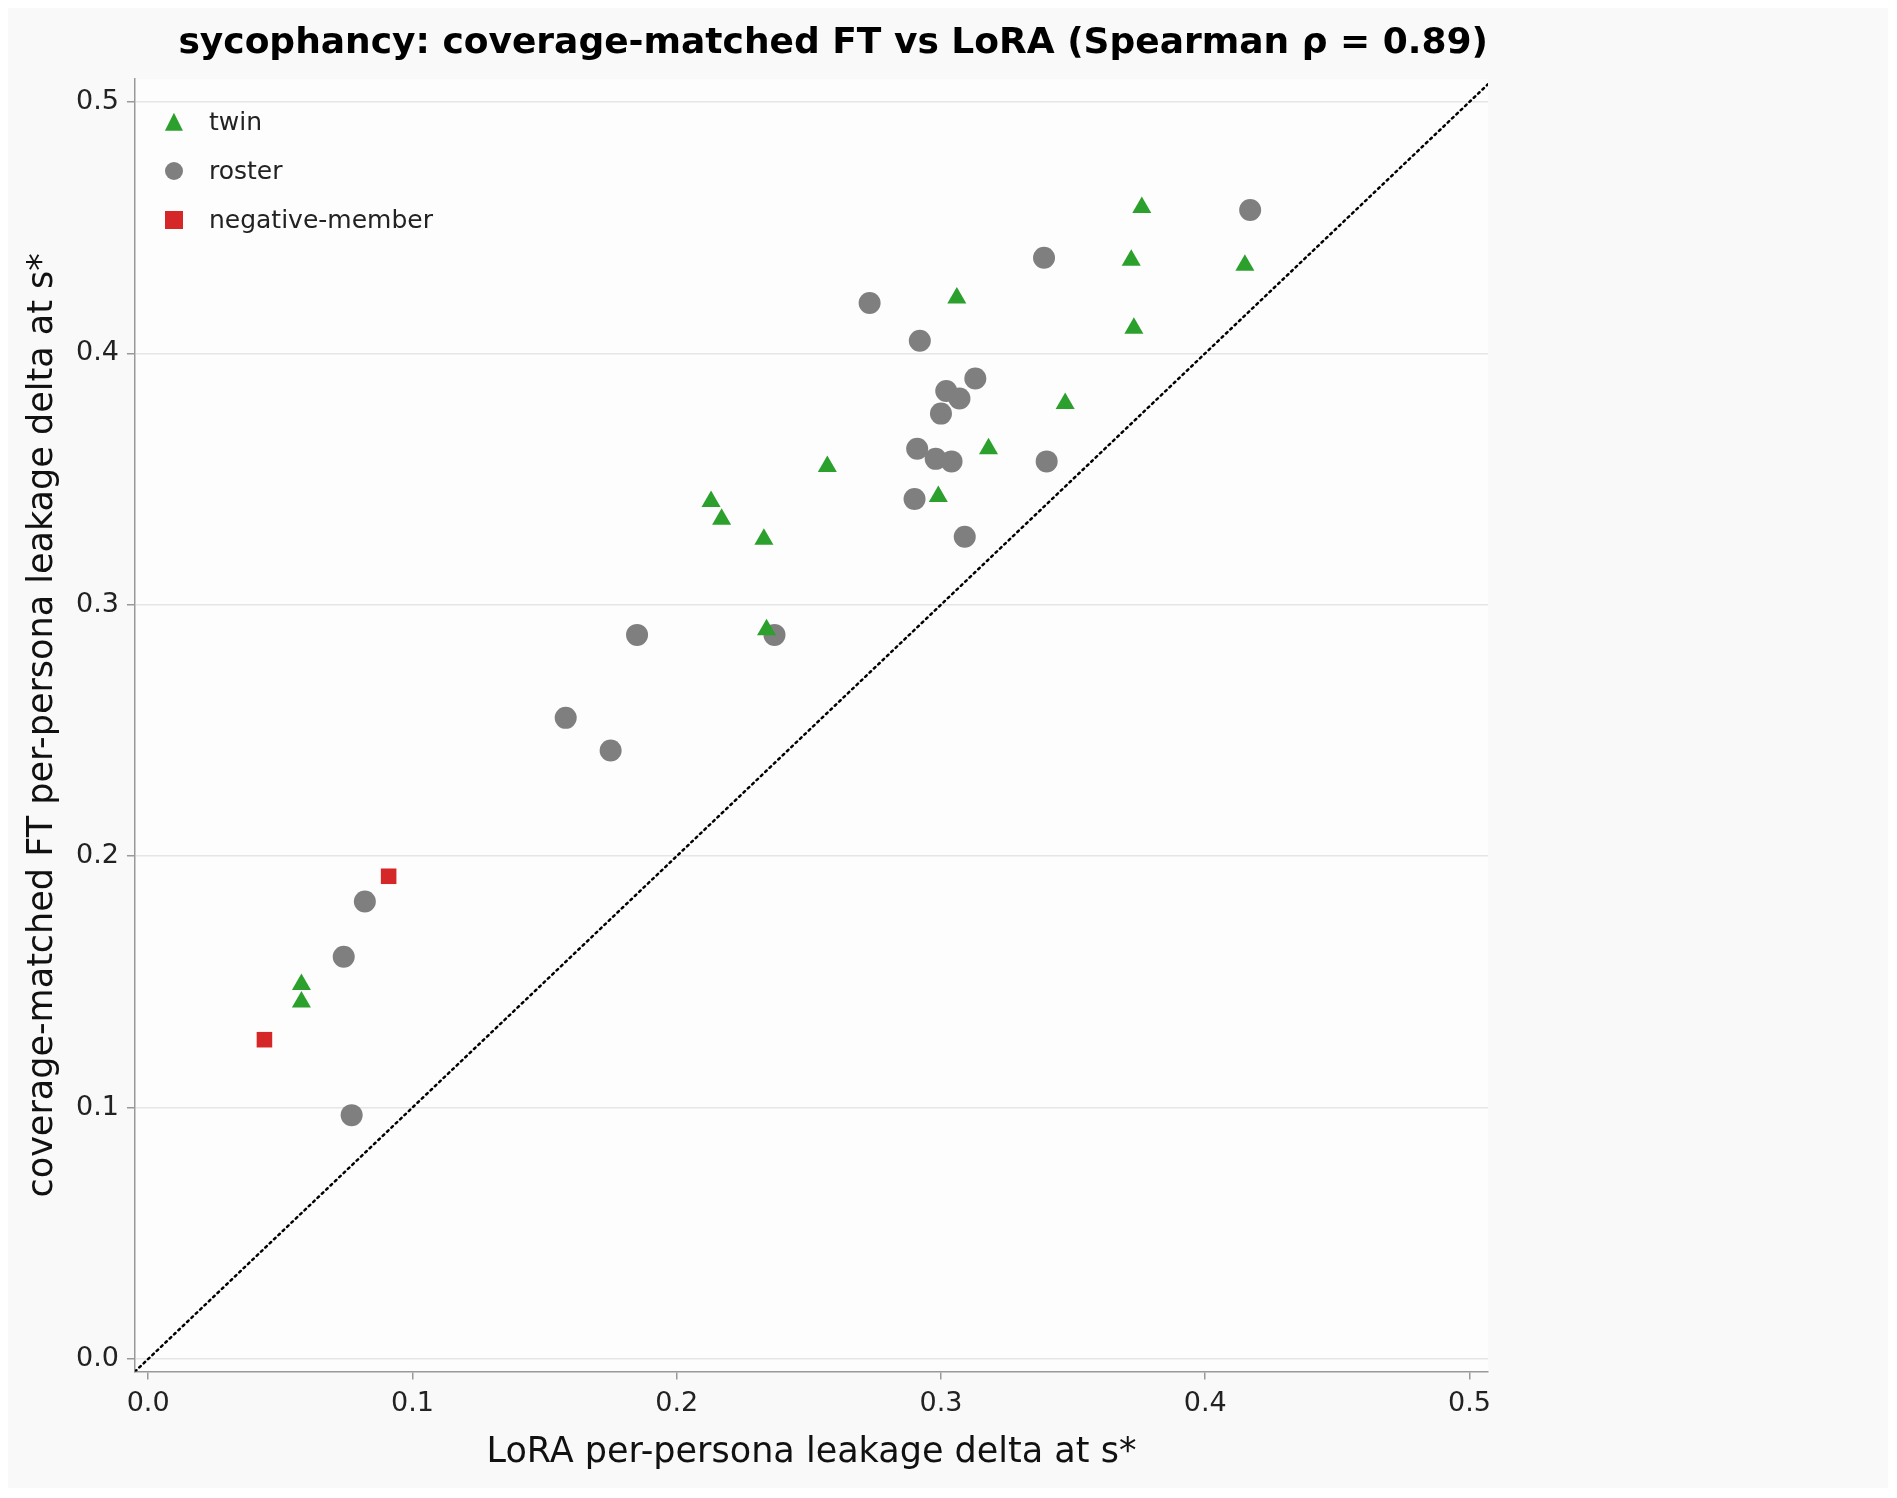  What do you see at coordinates (97, 351) in the screenshot?
I see `y-tick-label: 0.4` at bounding box center [97, 351].